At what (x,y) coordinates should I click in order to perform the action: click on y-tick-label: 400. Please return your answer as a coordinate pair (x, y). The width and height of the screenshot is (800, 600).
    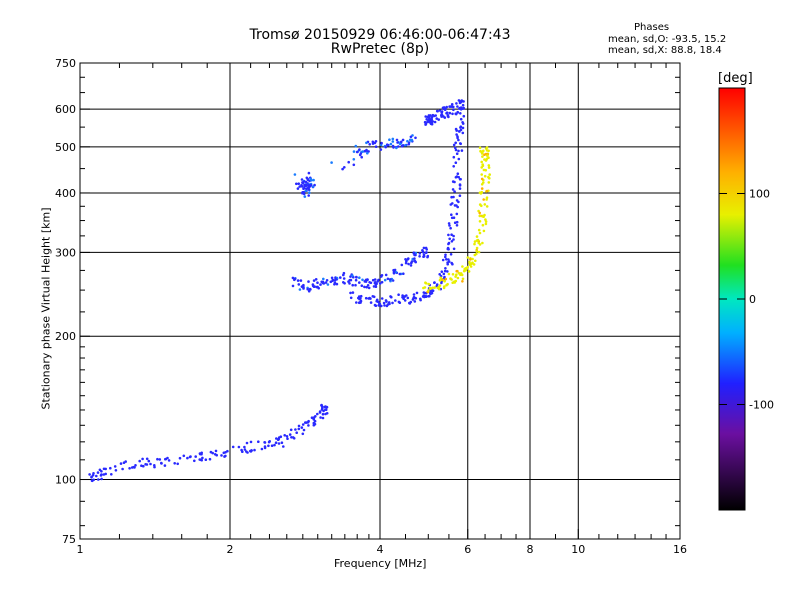
    Looking at the image, I should click on (65, 193).